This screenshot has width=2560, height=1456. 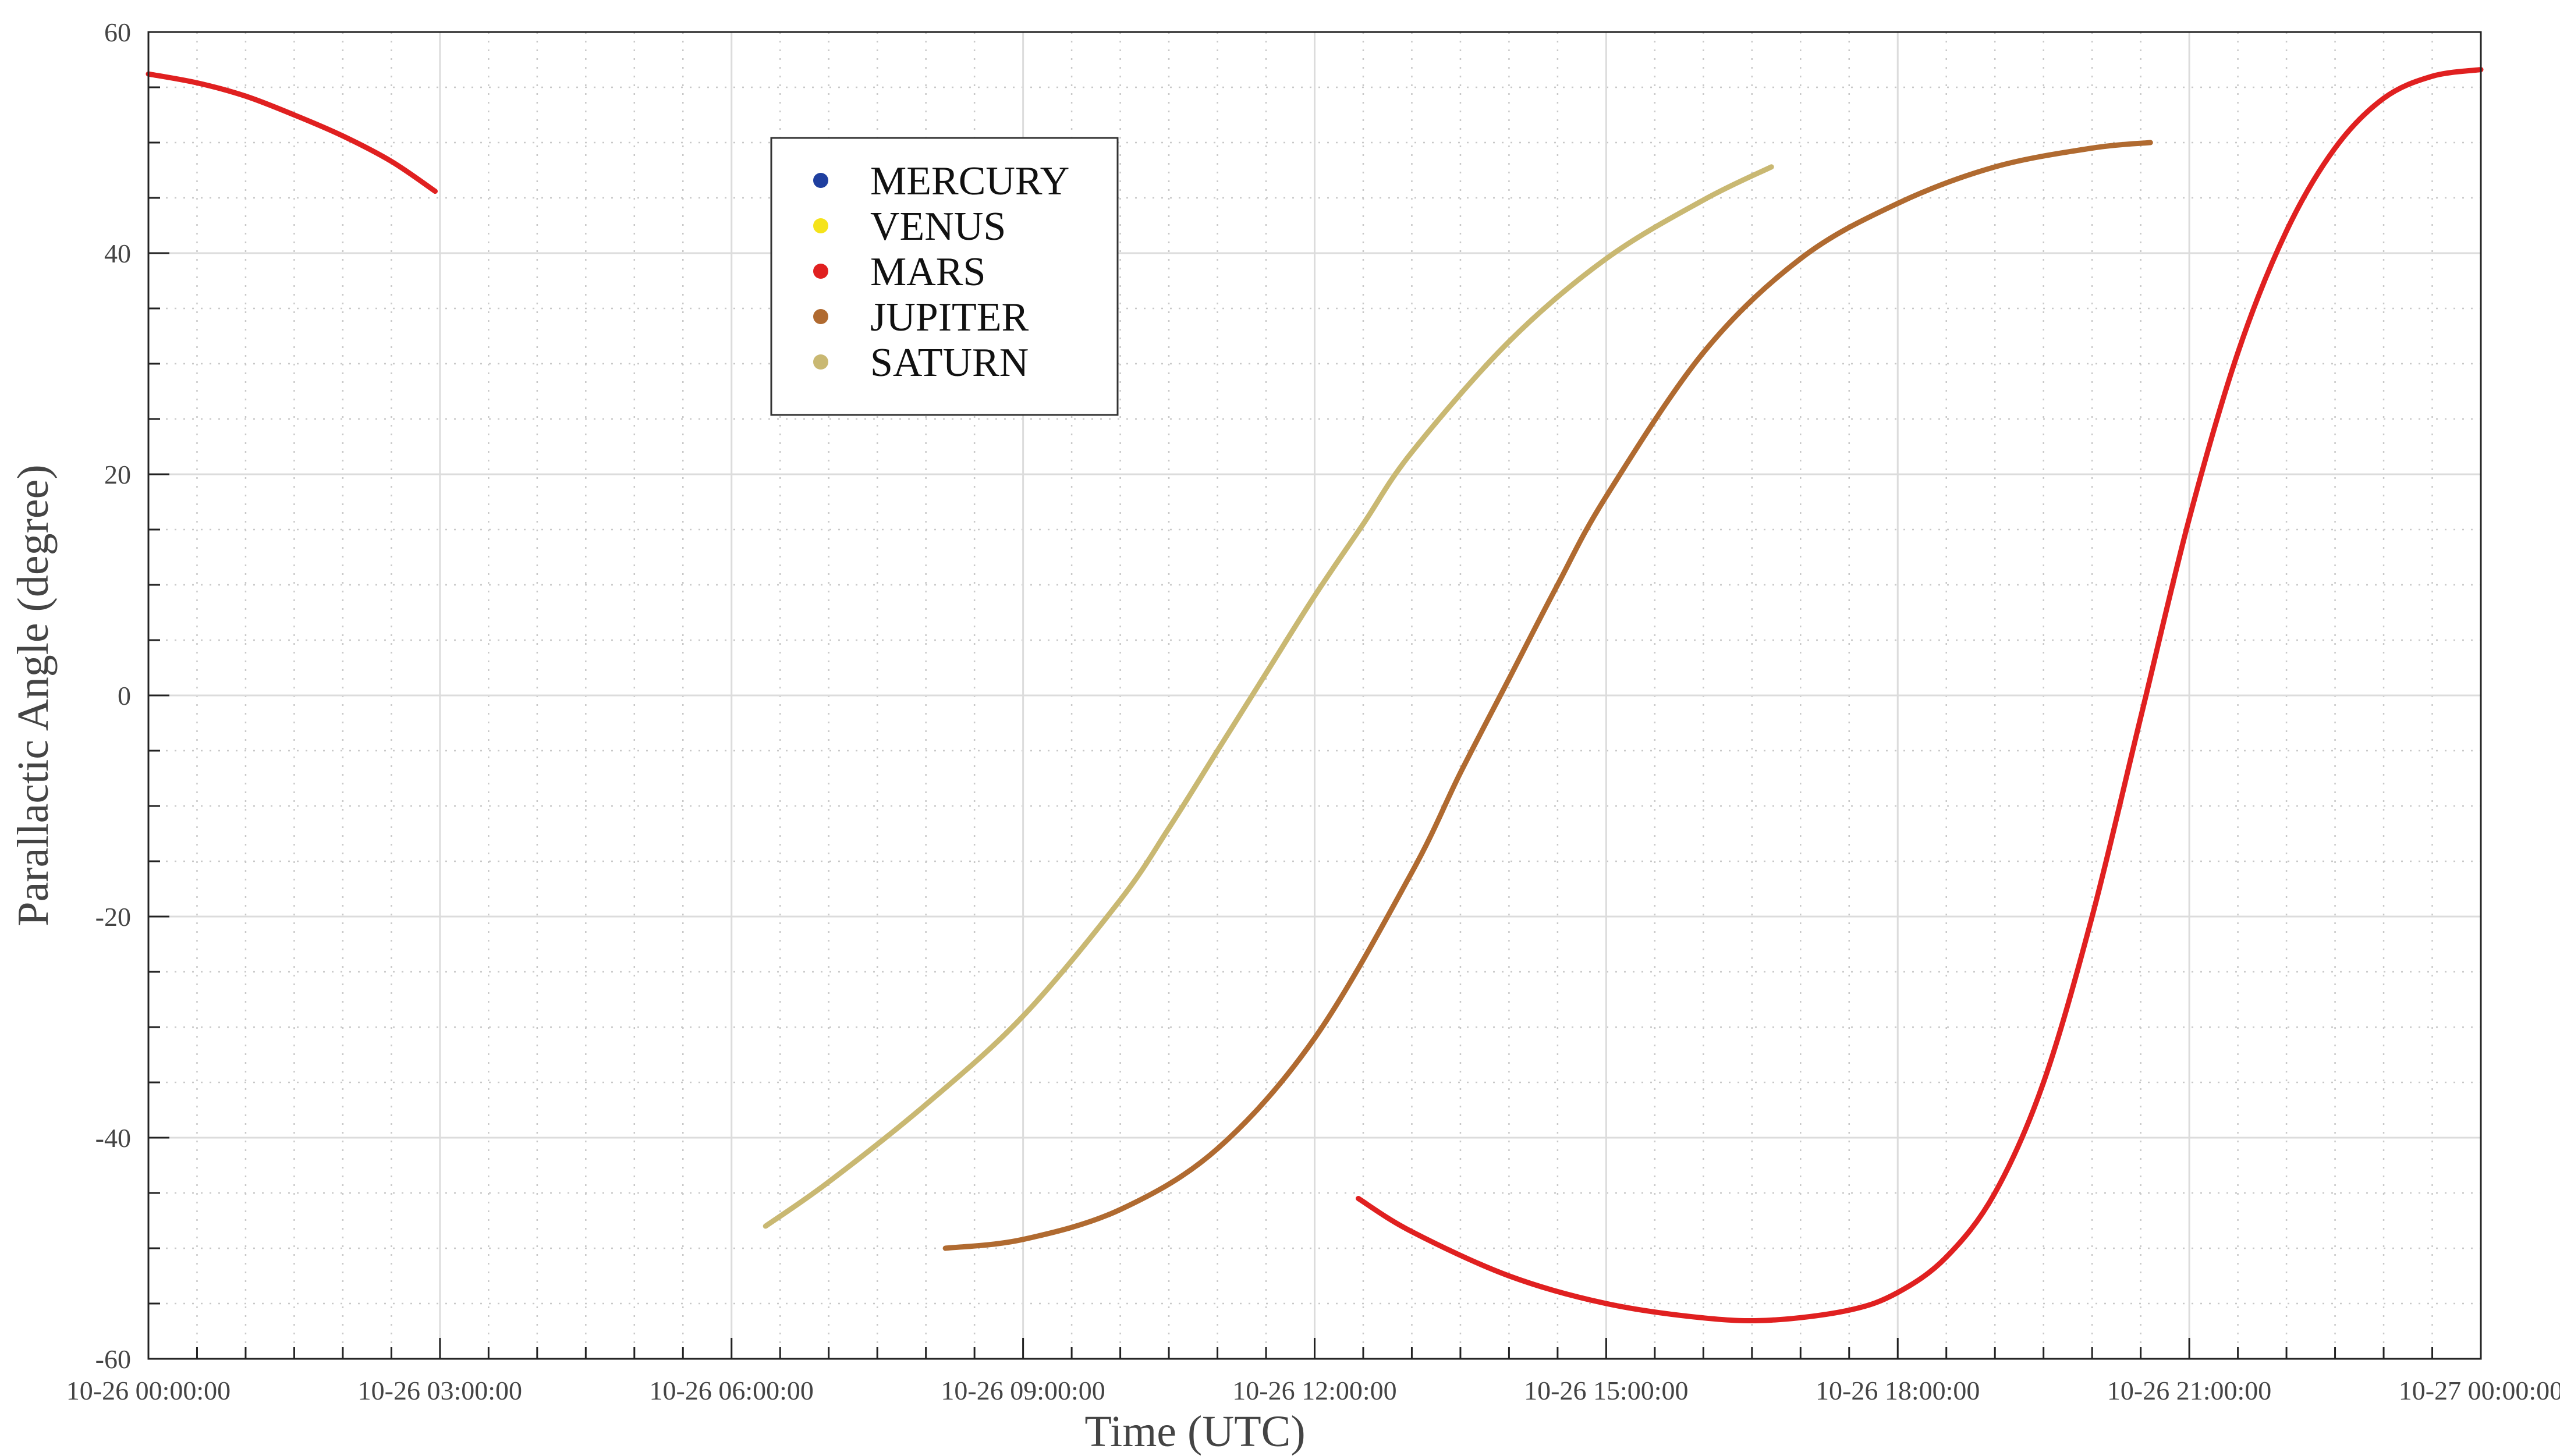 What do you see at coordinates (124, 696) in the screenshot?
I see `y-tick-label: 0` at bounding box center [124, 696].